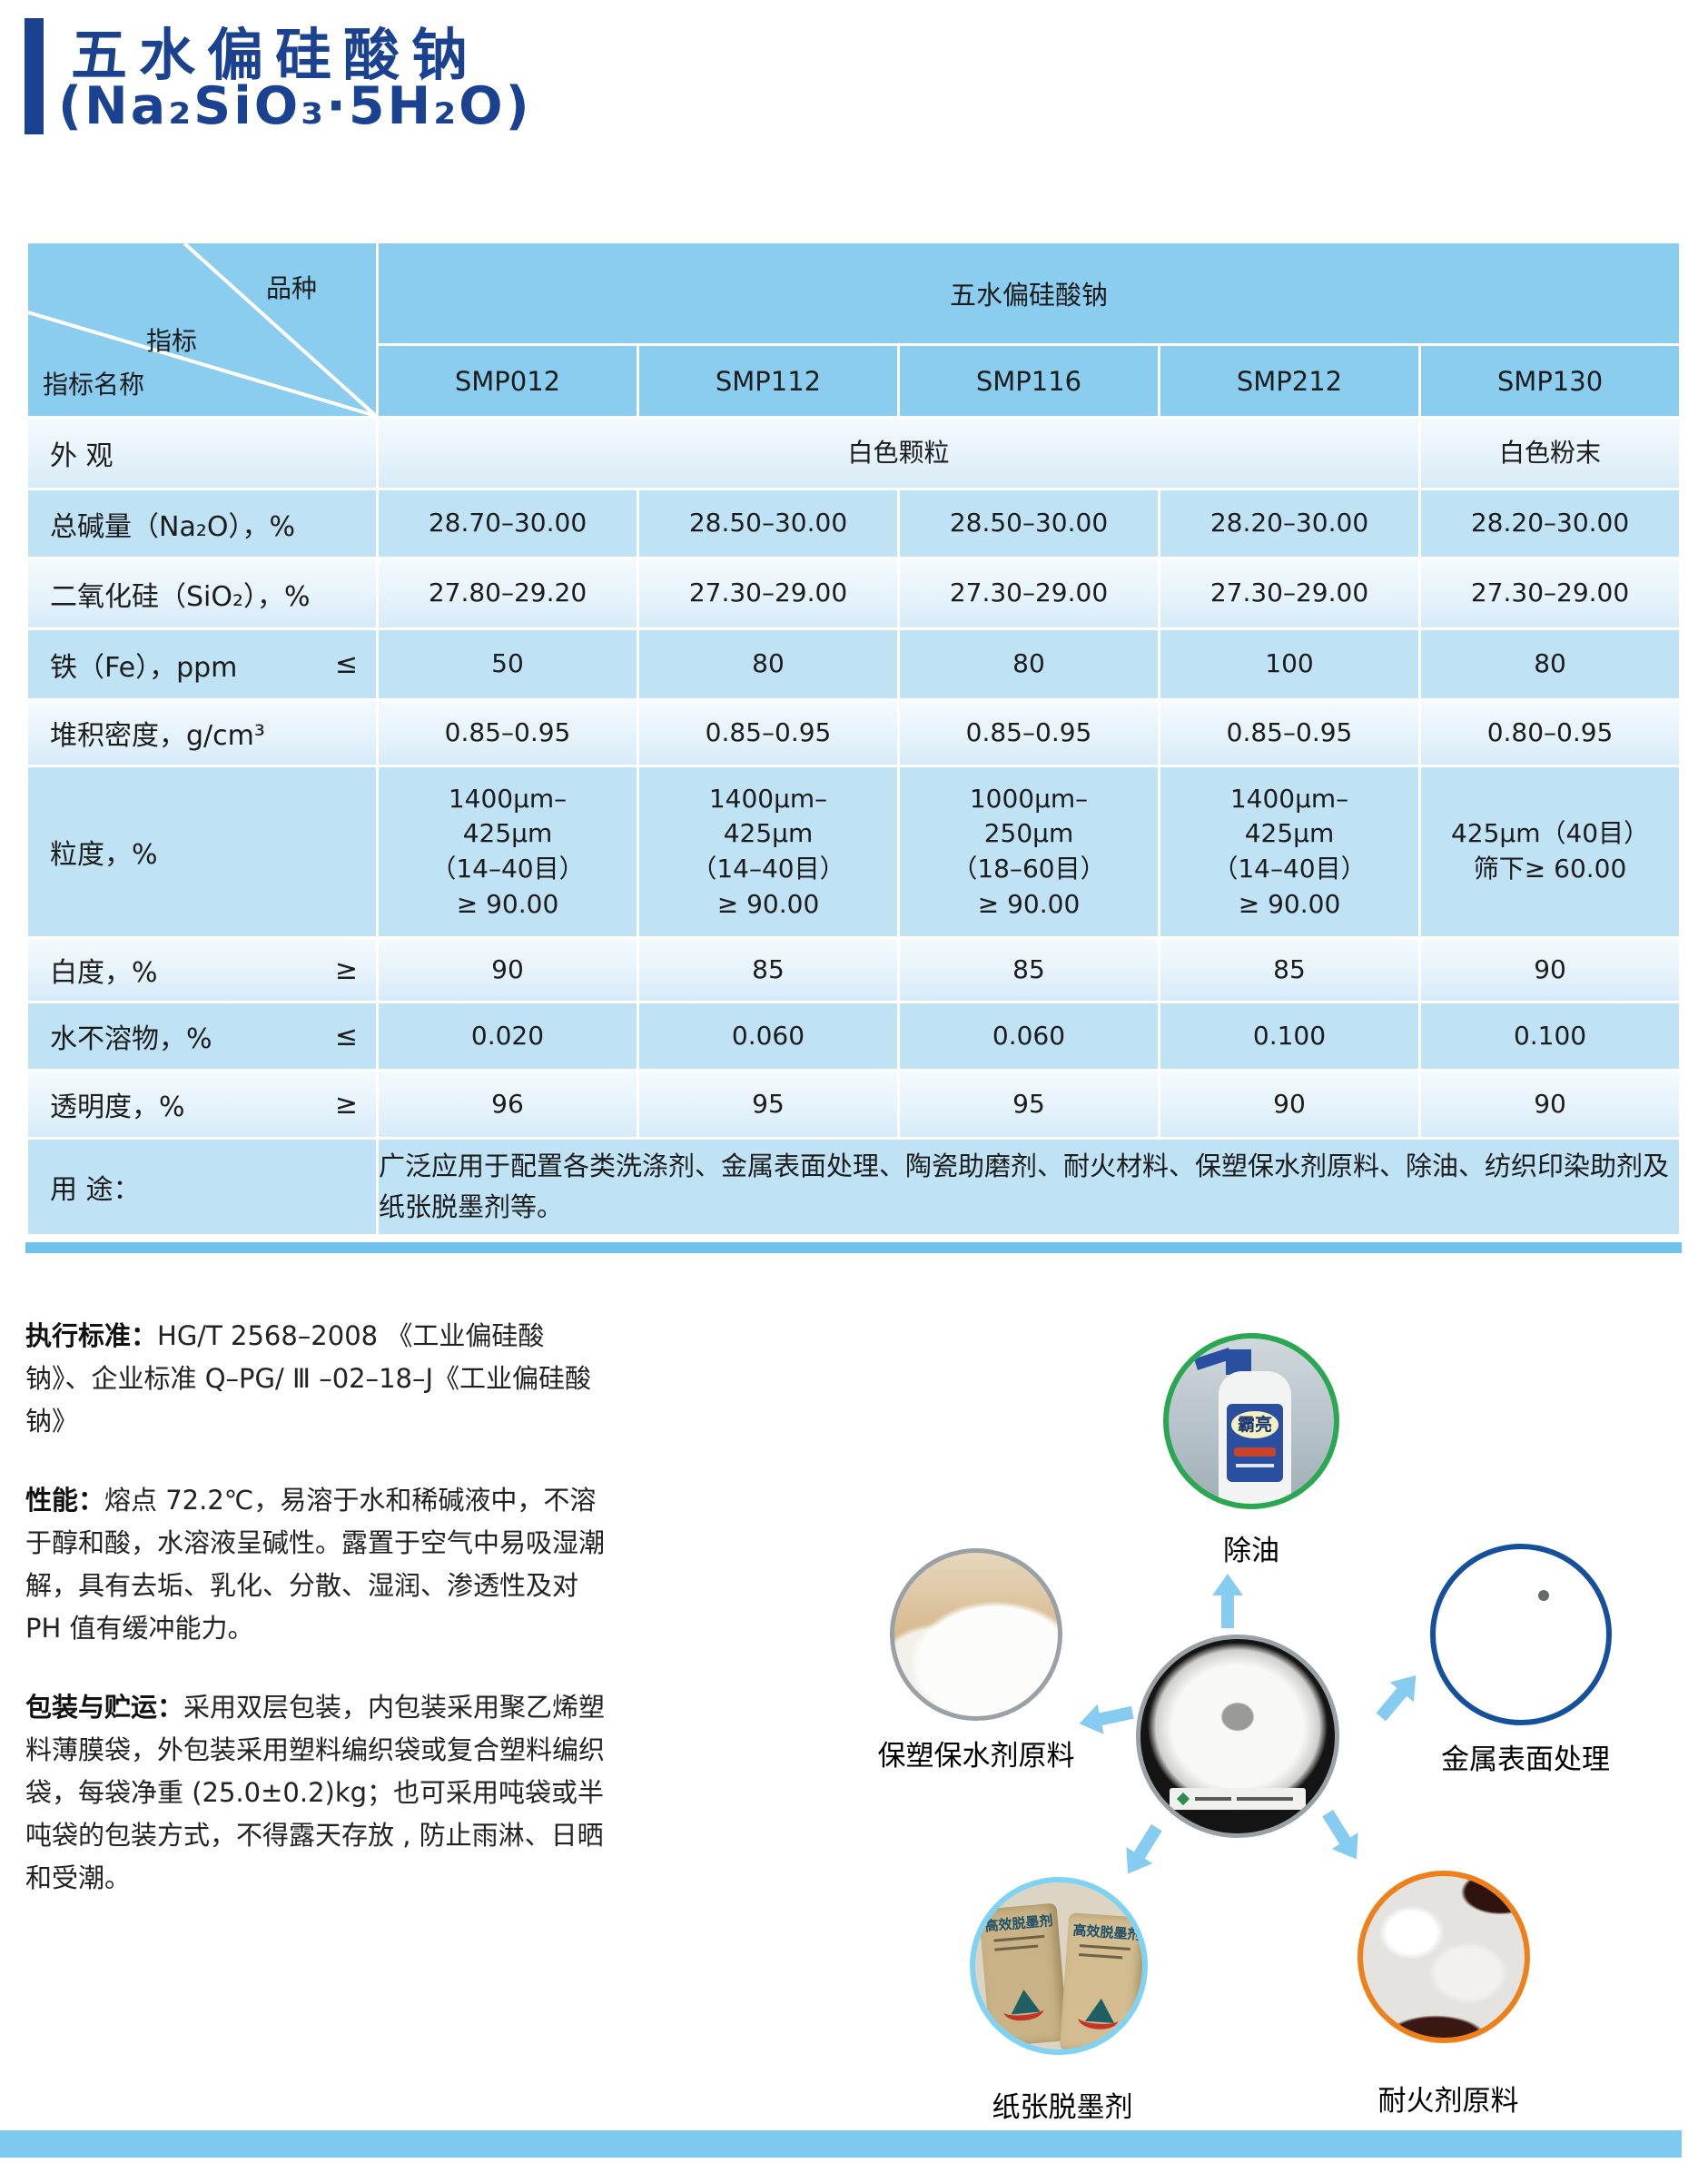 The height and width of the screenshot is (2173, 1708). Describe the element at coordinates (1550, 381) in the screenshot. I see `grade-column-header-SMP130: SMP130` at that location.